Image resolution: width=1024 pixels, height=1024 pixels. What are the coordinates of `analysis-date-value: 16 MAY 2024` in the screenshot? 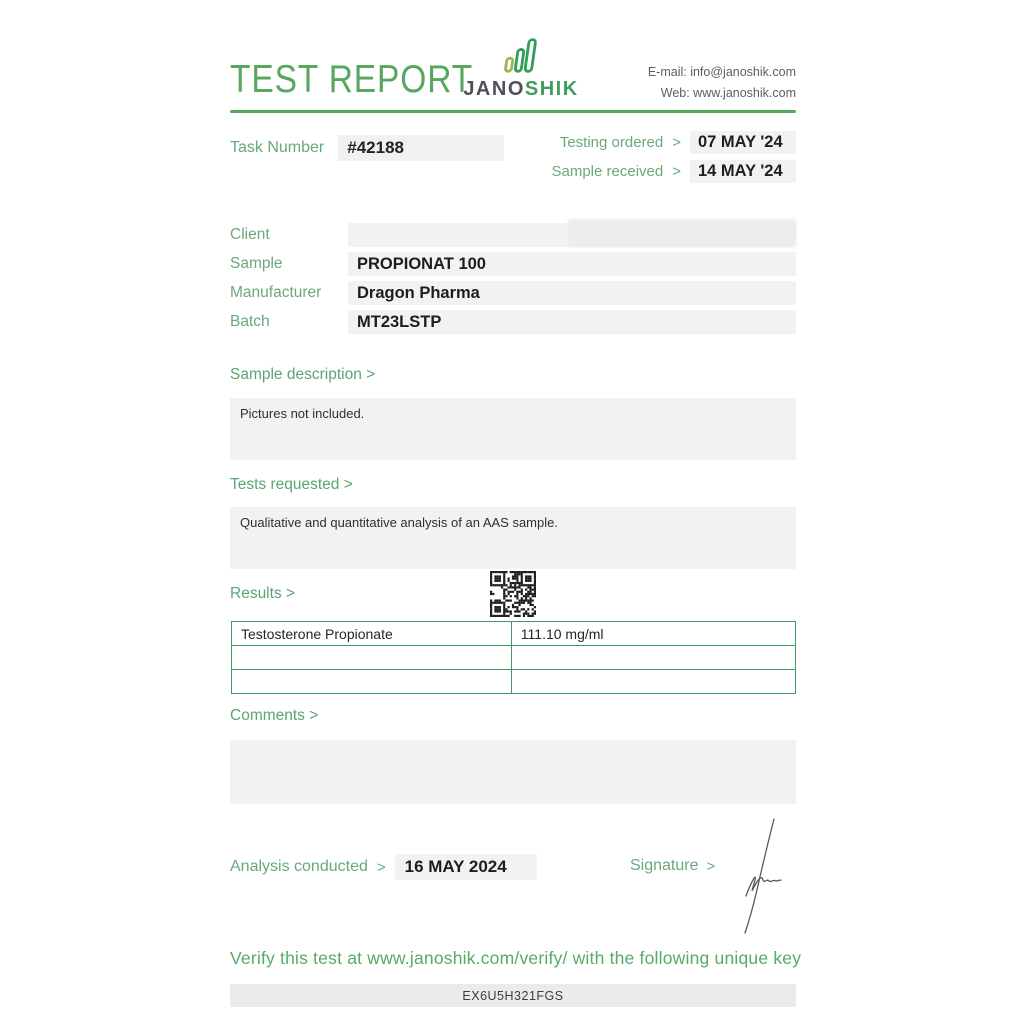 It's located at (465, 867).